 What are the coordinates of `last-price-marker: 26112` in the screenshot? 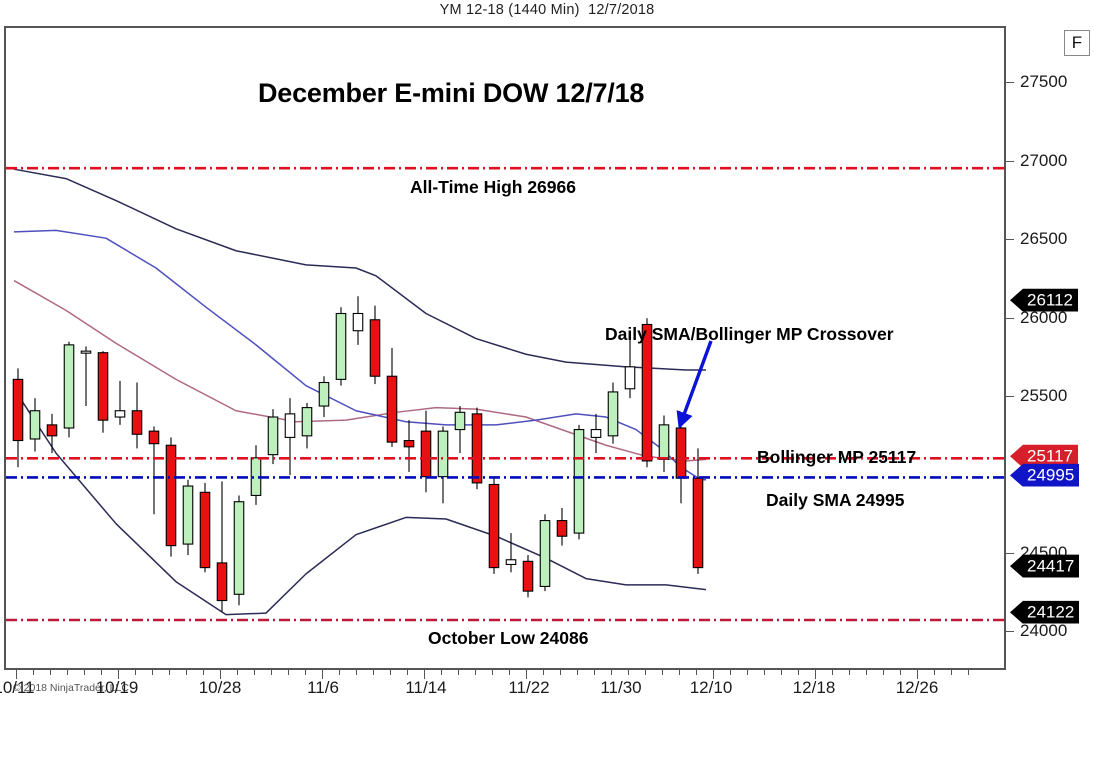 It's located at (1044, 300).